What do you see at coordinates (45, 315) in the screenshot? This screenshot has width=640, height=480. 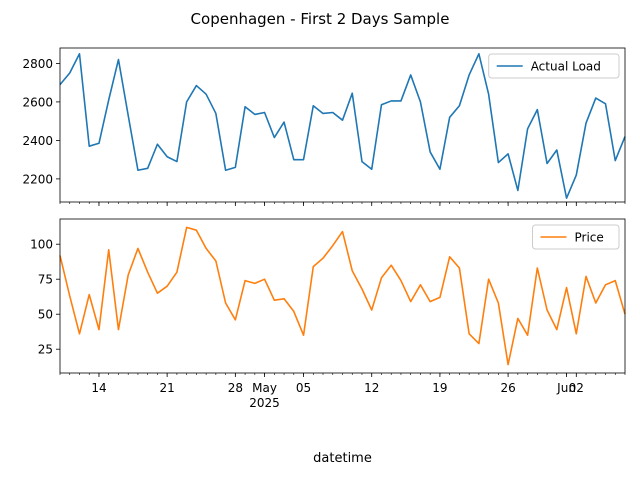 I see `y-tick-label: 50` at bounding box center [45, 315].